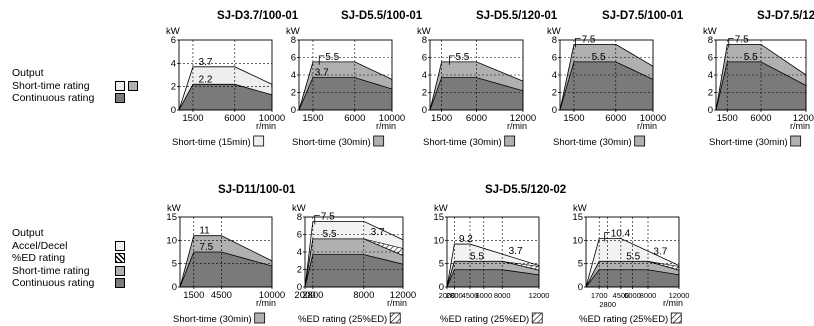  I want to click on legend-label: %ED rating, so click(39, 258).